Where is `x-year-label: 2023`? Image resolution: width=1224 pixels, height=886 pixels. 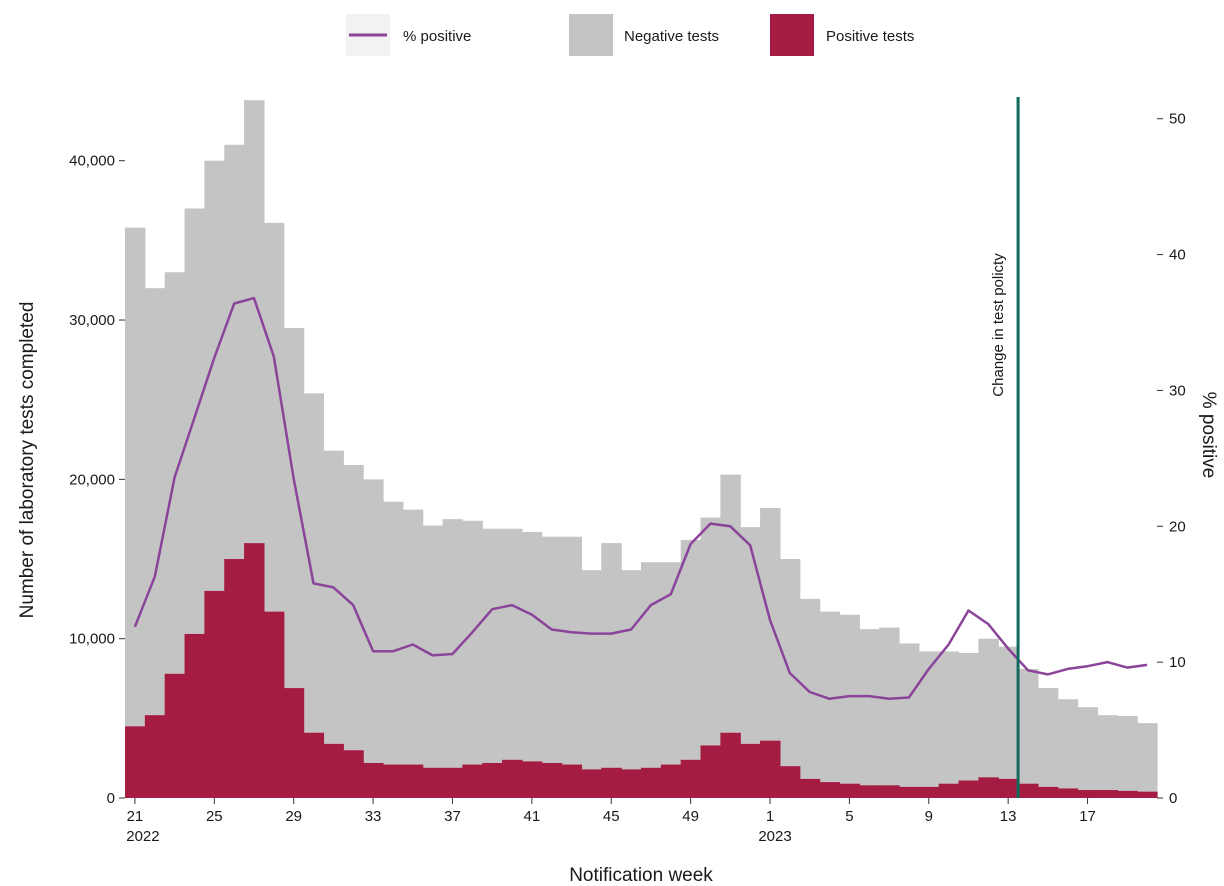 x-year-label: 2023 is located at coordinates (774, 836).